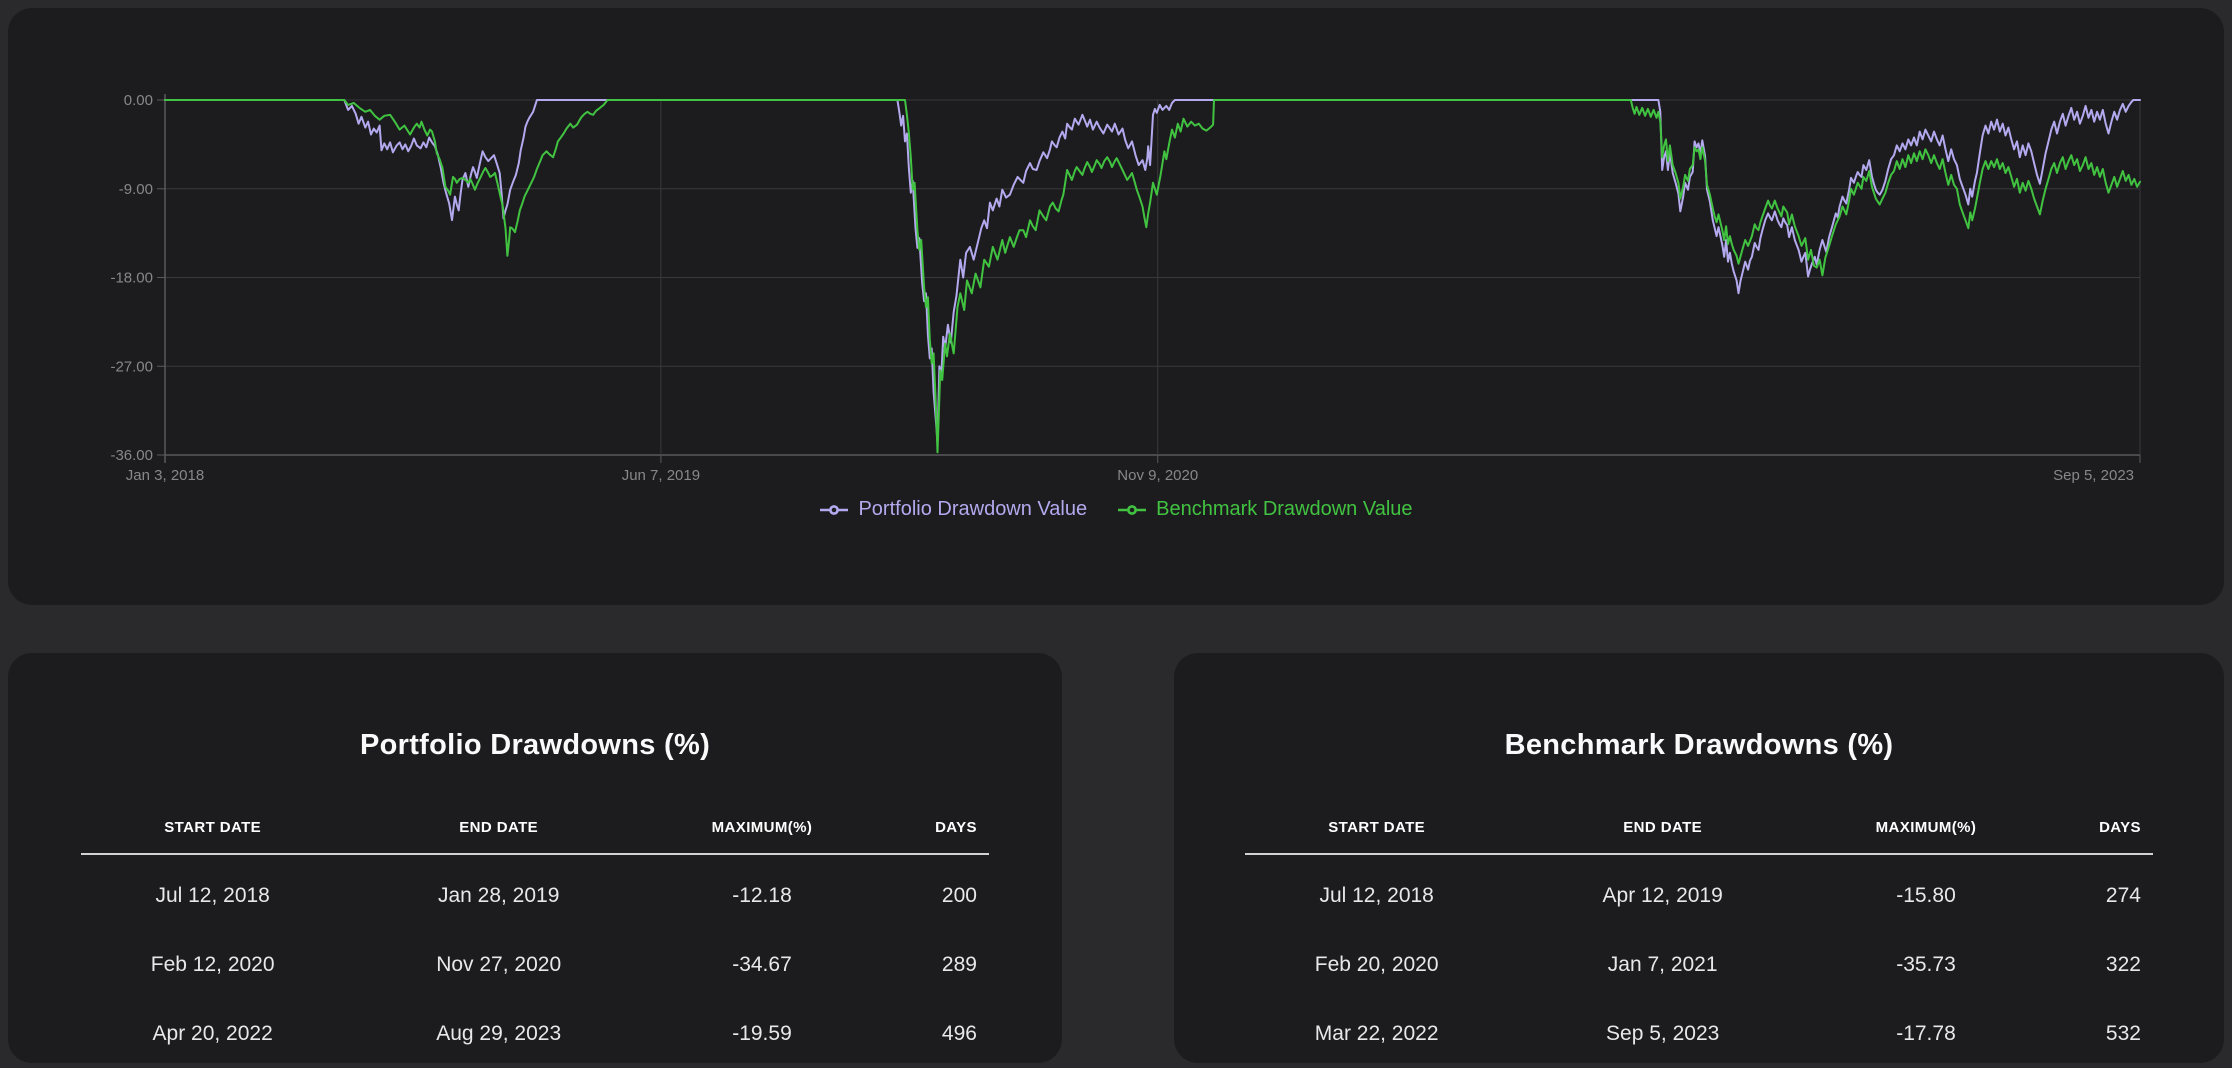 The height and width of the screenshot is (1068, 2232). What do you see at coordinates (2123, 1033) in the screenshot?
I see `table-cell: 532` at bounding box center [2123, 1033].